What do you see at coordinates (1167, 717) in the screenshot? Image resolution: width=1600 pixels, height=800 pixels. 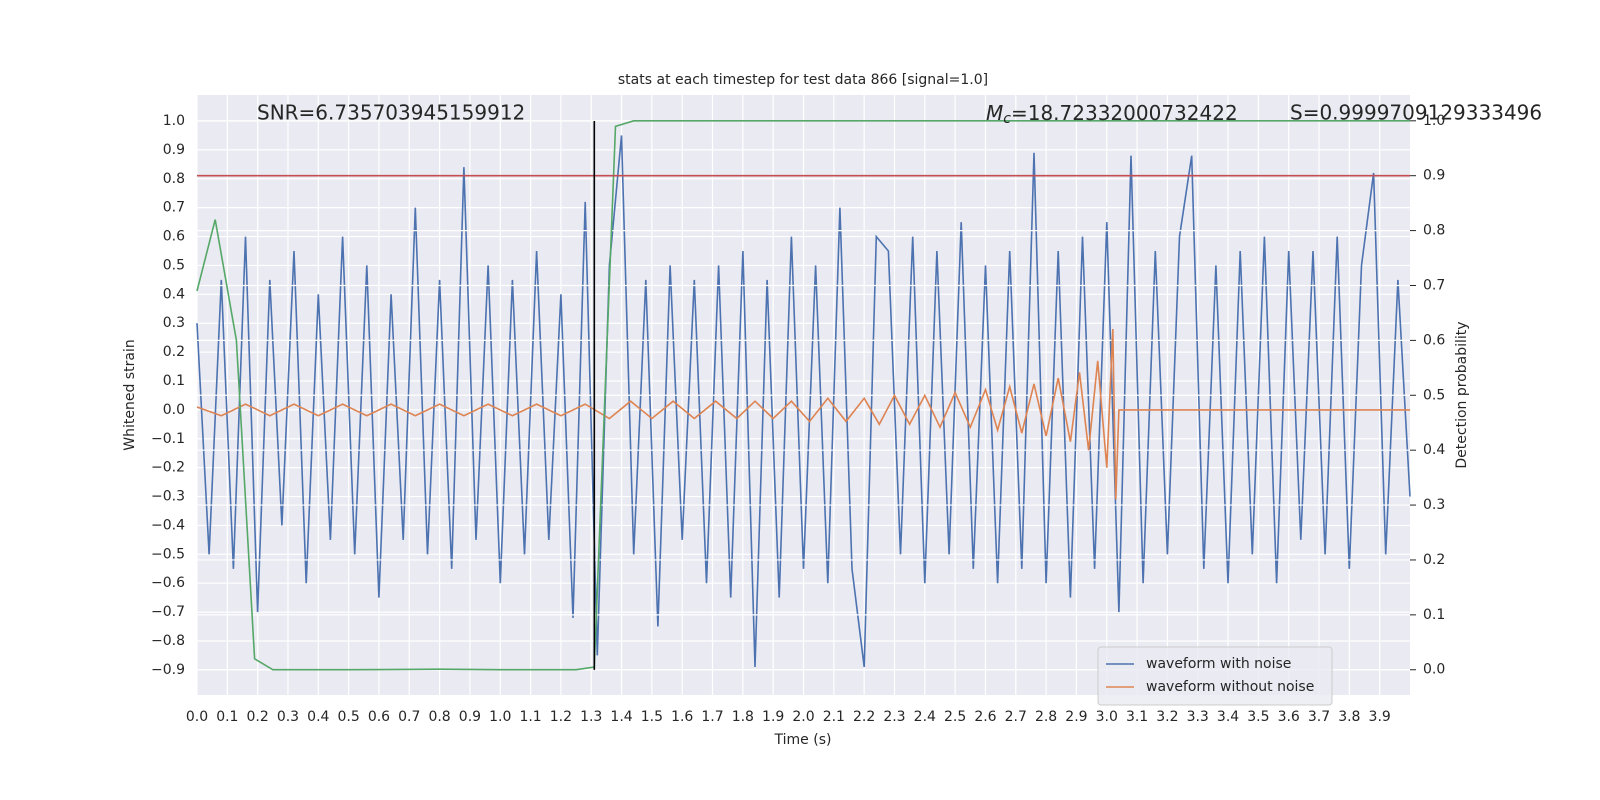 I see `x-tick-label: 3.2` at bounding box center [1167, 717].